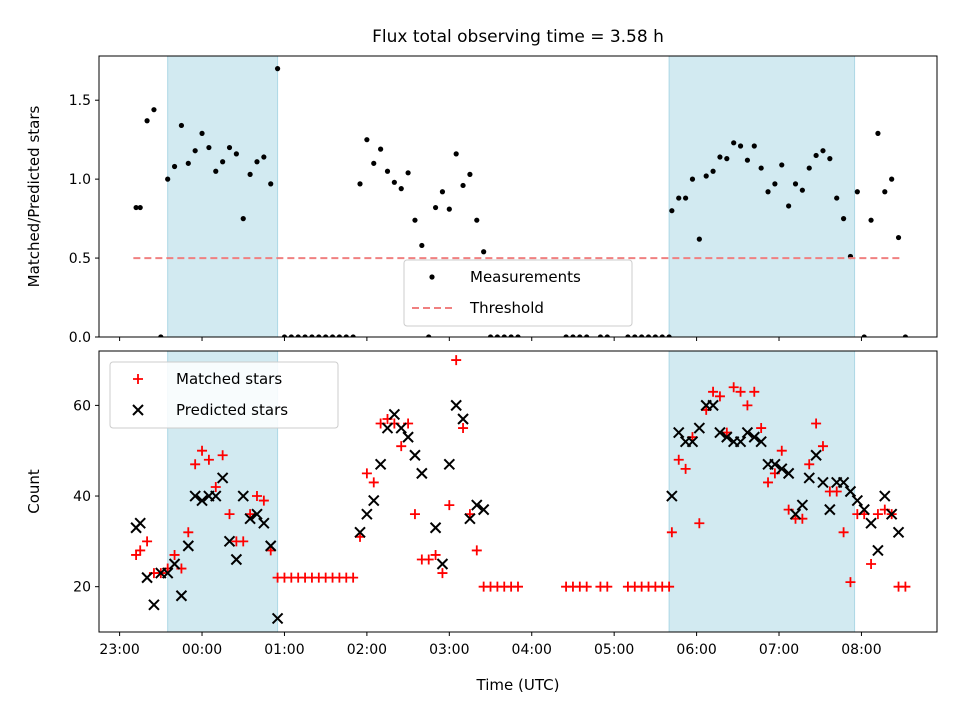 The image size is (960, 720). Describe the element at coordinates (518, 37) in the screenshot. I see `chart-title: Flux total observing time = 3.58 h` at that location.